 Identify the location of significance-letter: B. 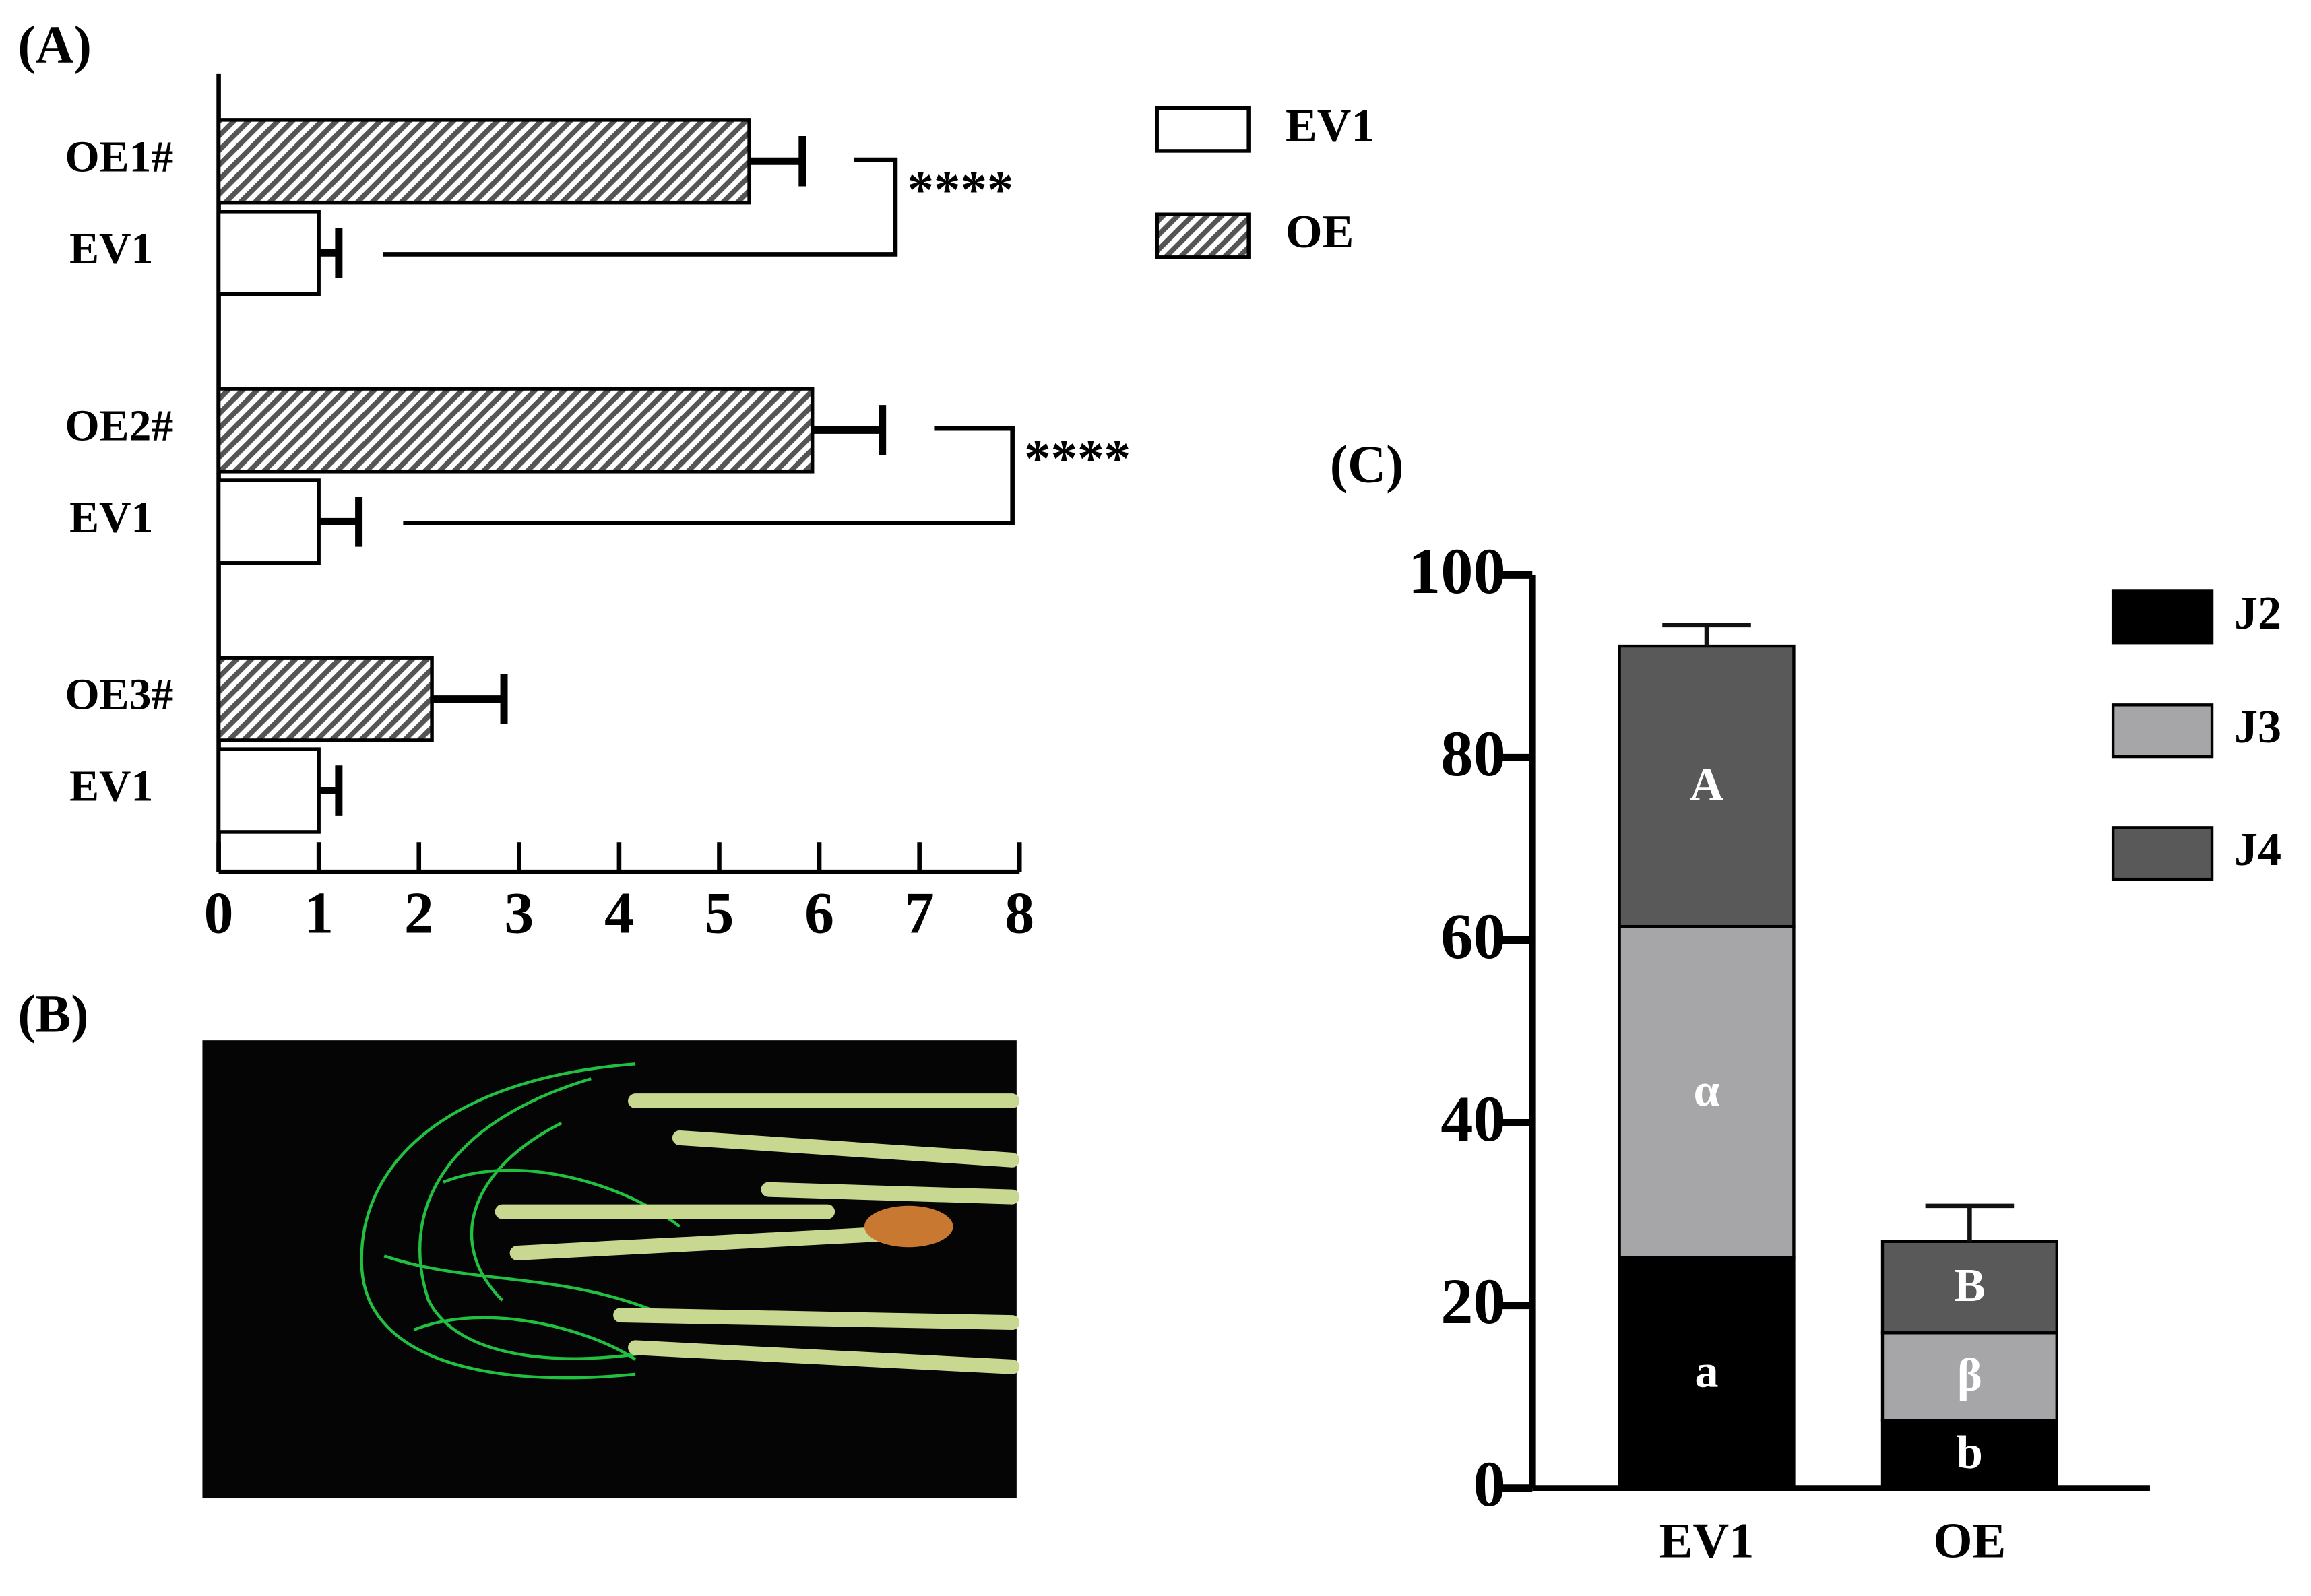
(1970, 1285).